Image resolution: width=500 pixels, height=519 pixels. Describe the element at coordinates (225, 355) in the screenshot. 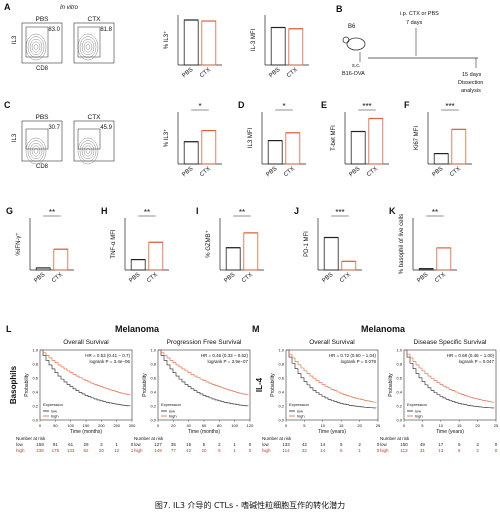

I see `hr: HR = 0.46 (0.33 − 0.62)` at that location.